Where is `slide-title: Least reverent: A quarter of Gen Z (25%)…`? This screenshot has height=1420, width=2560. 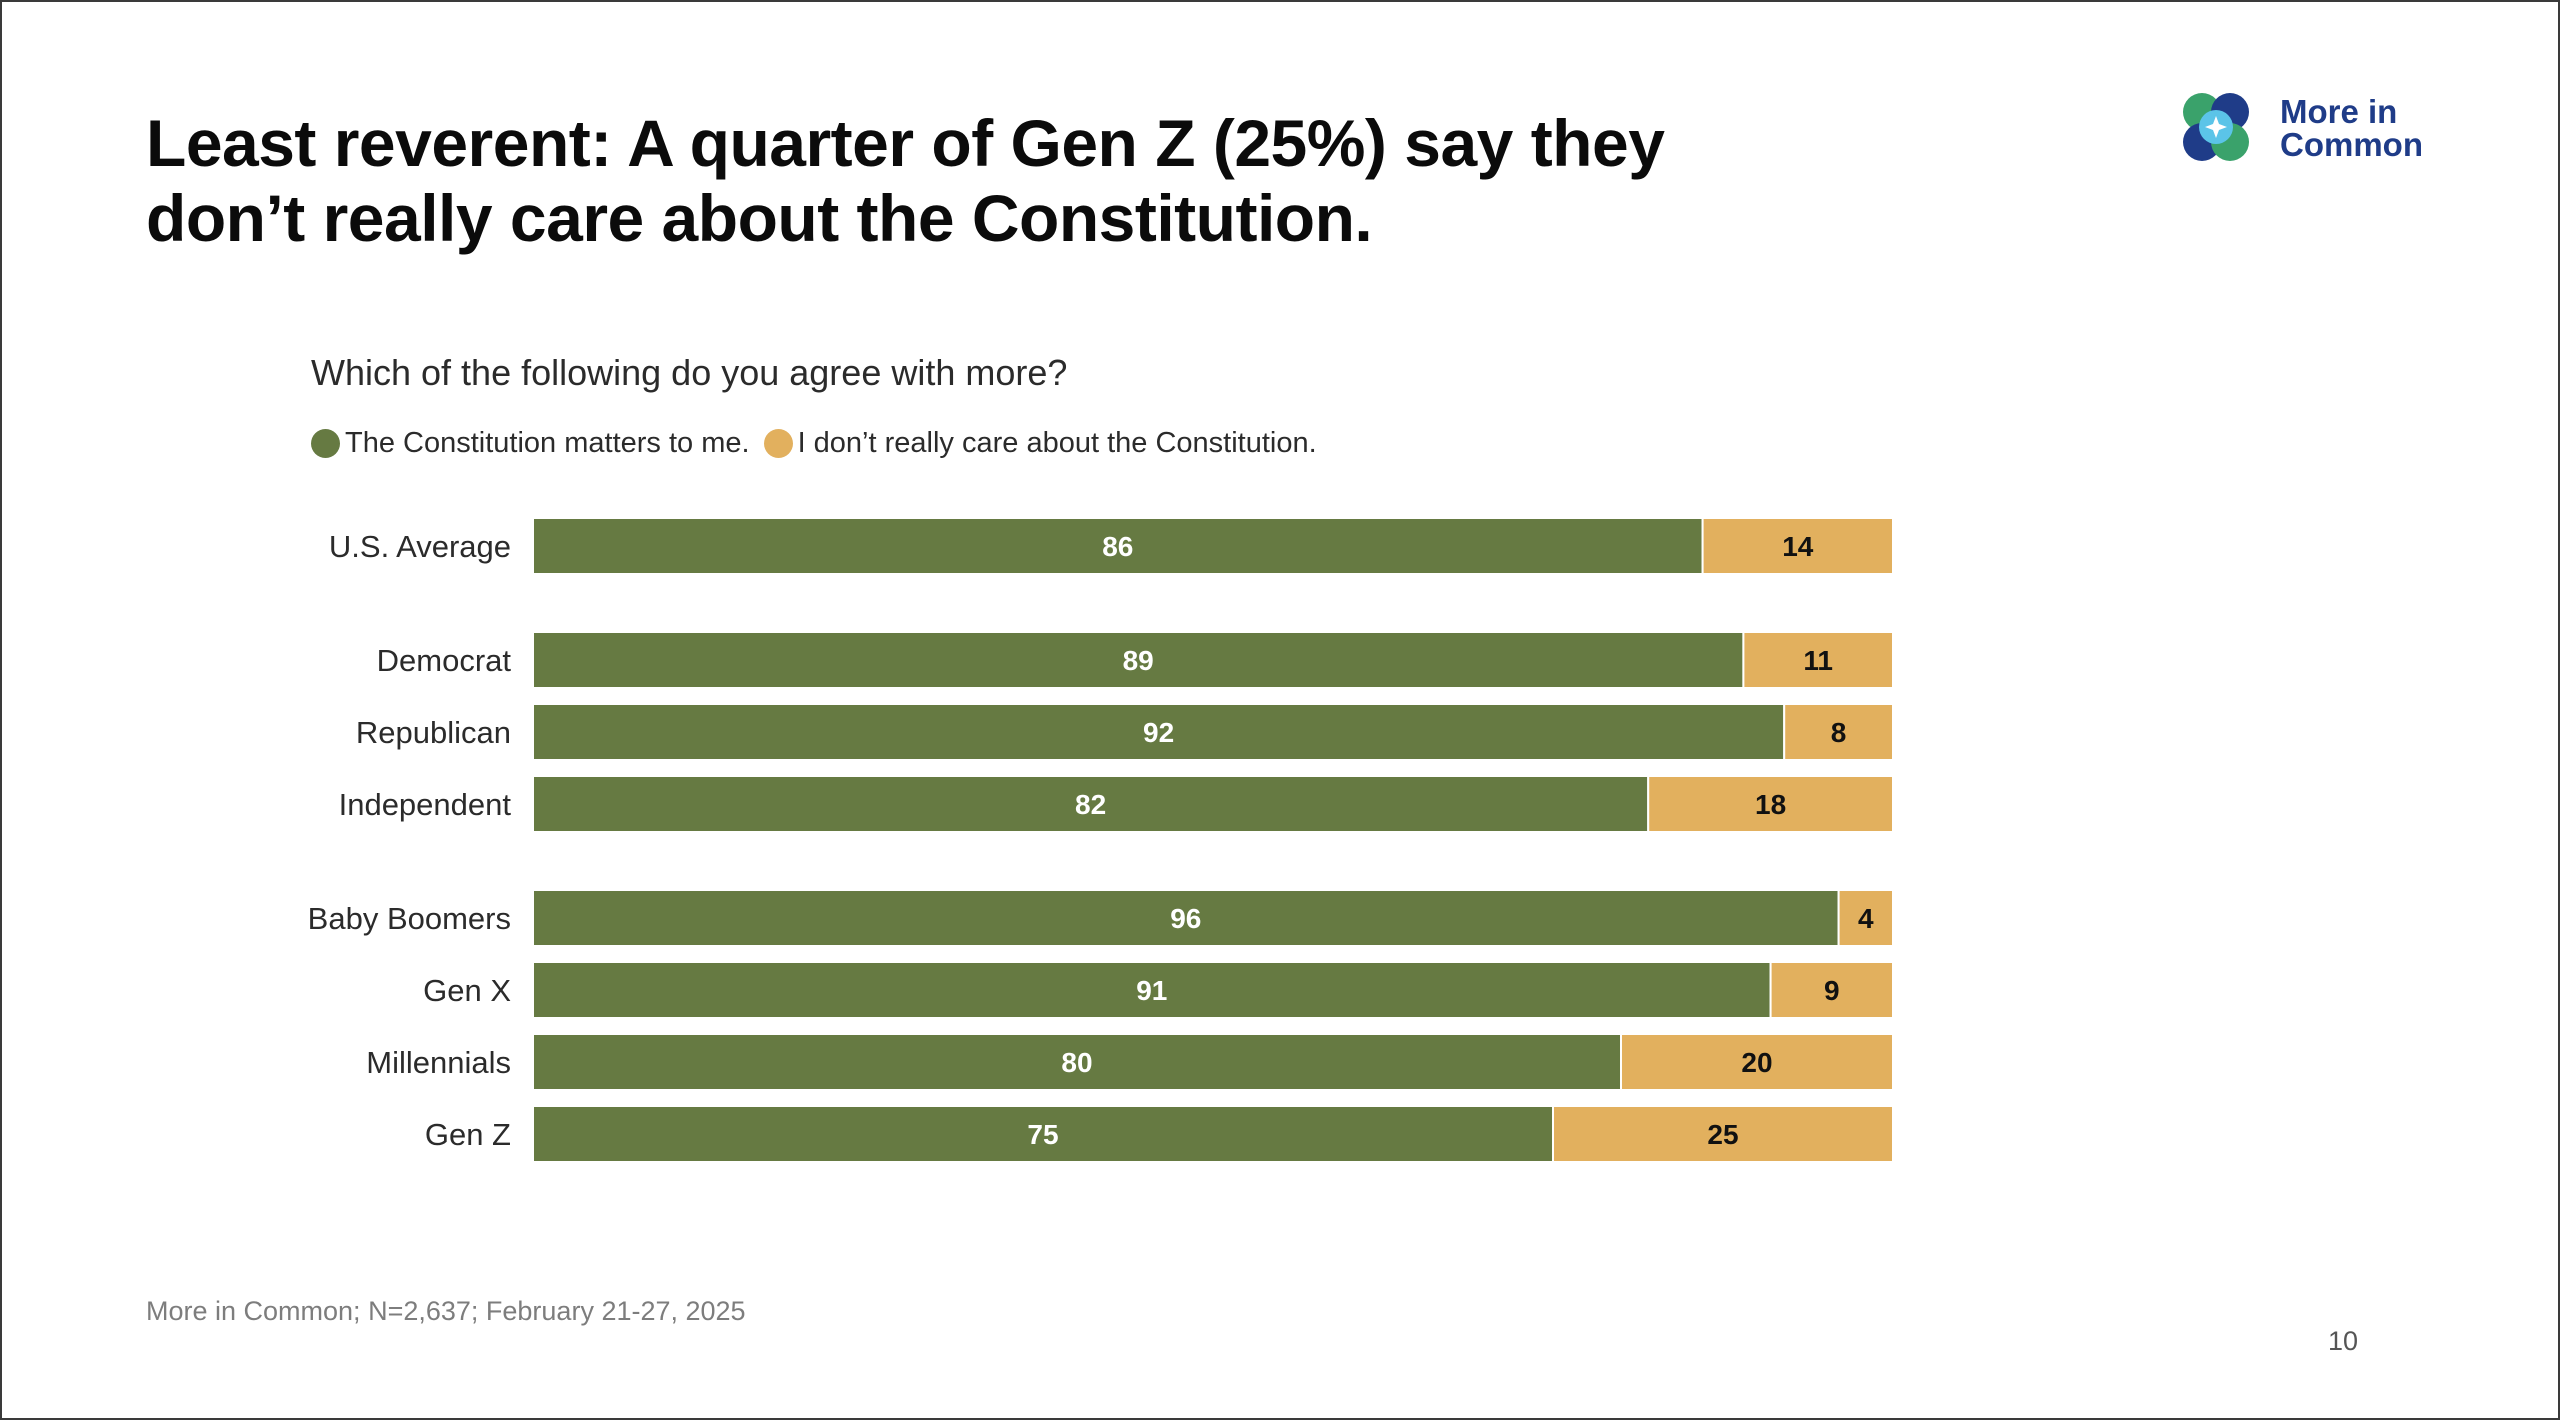 slide-title: Least reverent: A quarter of Gen Z (25%)… is located at coordinates (946, 181).